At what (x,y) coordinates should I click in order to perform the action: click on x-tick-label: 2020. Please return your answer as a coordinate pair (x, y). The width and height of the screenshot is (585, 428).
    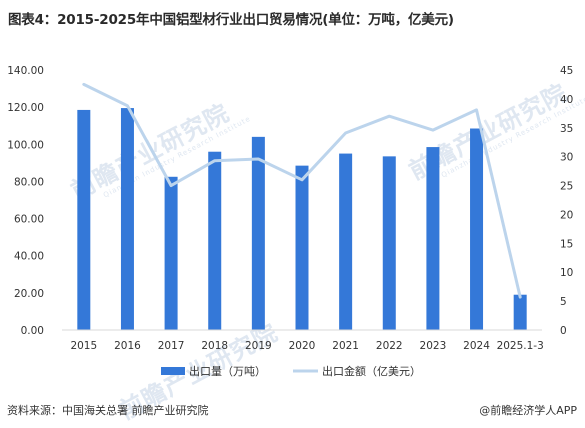
    Looking at the image, I should click on (302, 346).